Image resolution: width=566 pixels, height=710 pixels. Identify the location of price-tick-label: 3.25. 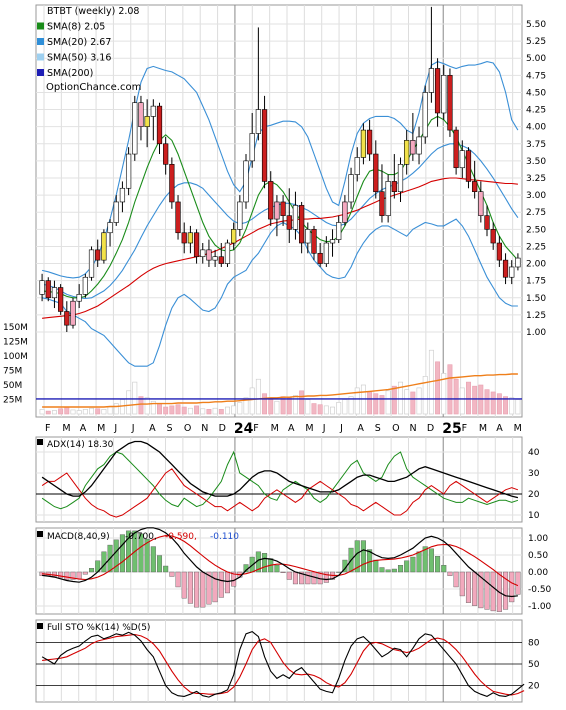
(536, 179).